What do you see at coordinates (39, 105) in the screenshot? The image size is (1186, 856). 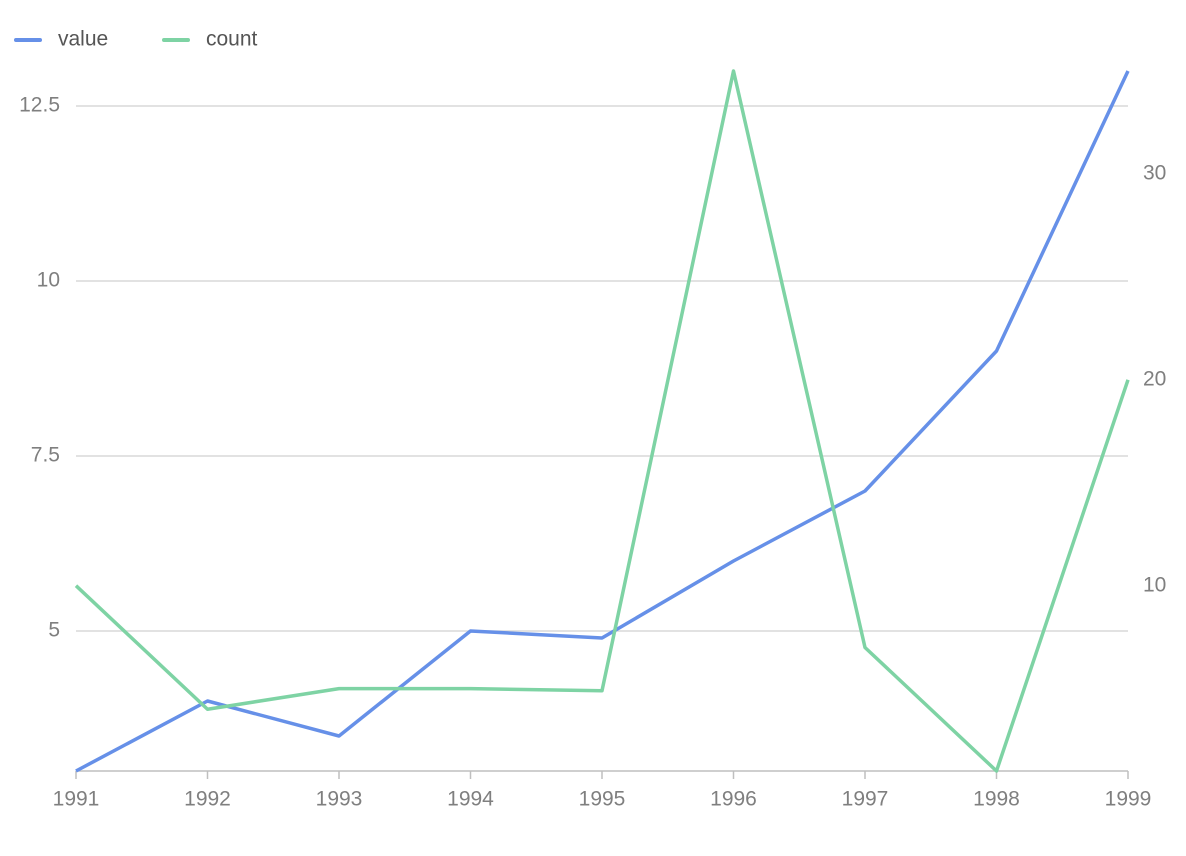 I see `y-tick-label: 12.5` at bounding box center [39, 105].